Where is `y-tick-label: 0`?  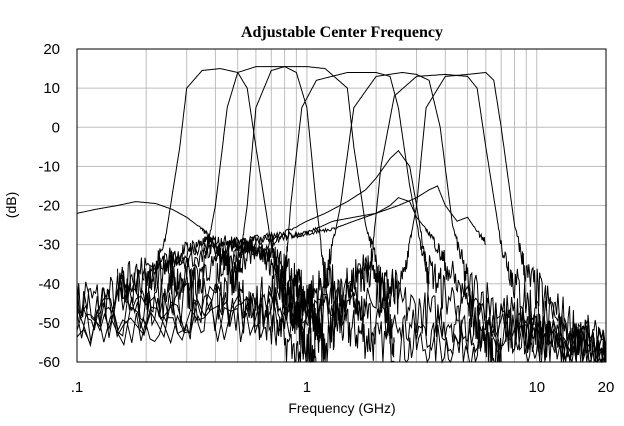 y-tick-label: 0 is located at coordinates (56, 127).